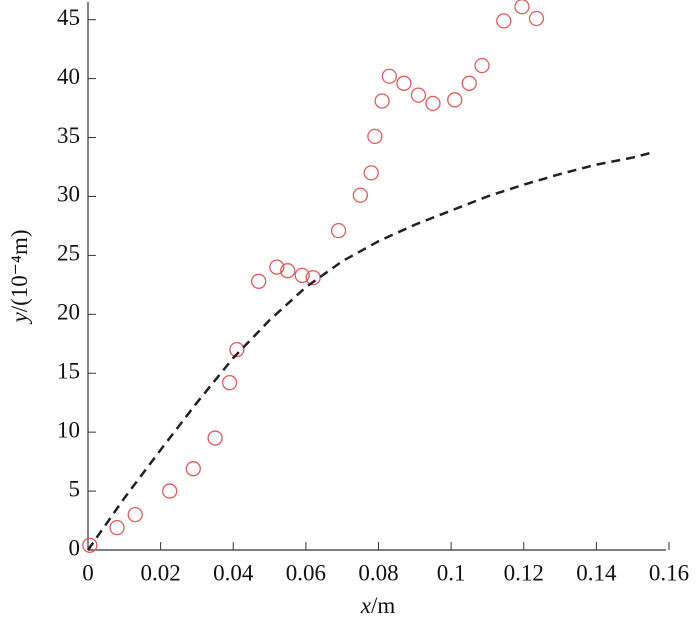 This screenshot has width=700, height=626. I want to click on y-tick-label: 40, so click(68, 76).